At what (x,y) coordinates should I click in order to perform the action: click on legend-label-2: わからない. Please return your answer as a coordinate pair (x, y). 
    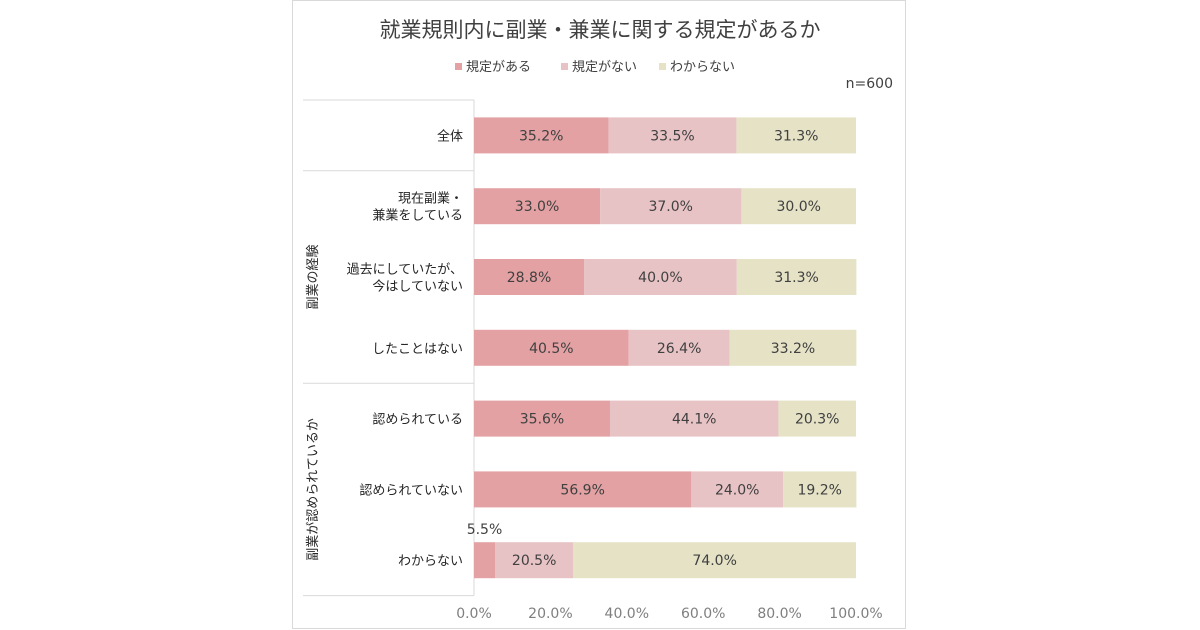
    Looking at the image, I should click on (702, 67).